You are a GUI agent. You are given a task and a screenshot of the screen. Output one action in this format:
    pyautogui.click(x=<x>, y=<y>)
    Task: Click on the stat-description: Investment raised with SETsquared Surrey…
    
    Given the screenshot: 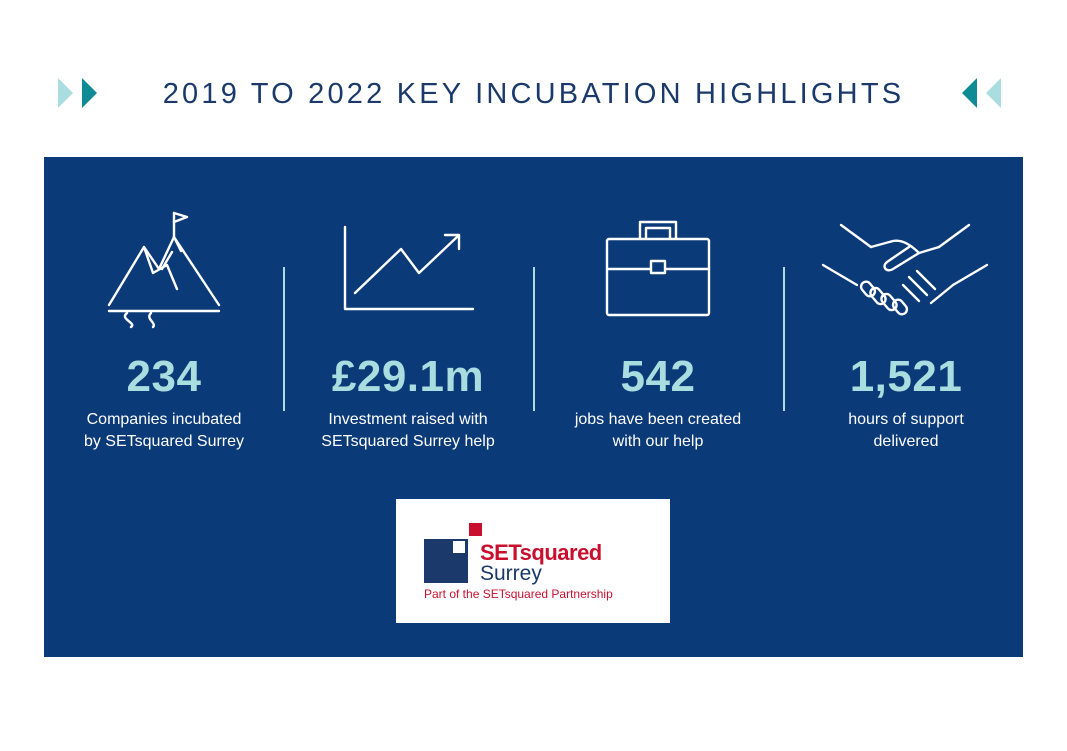 What is the action you would take?
    pyautogui.click(x=408, y=430)
    